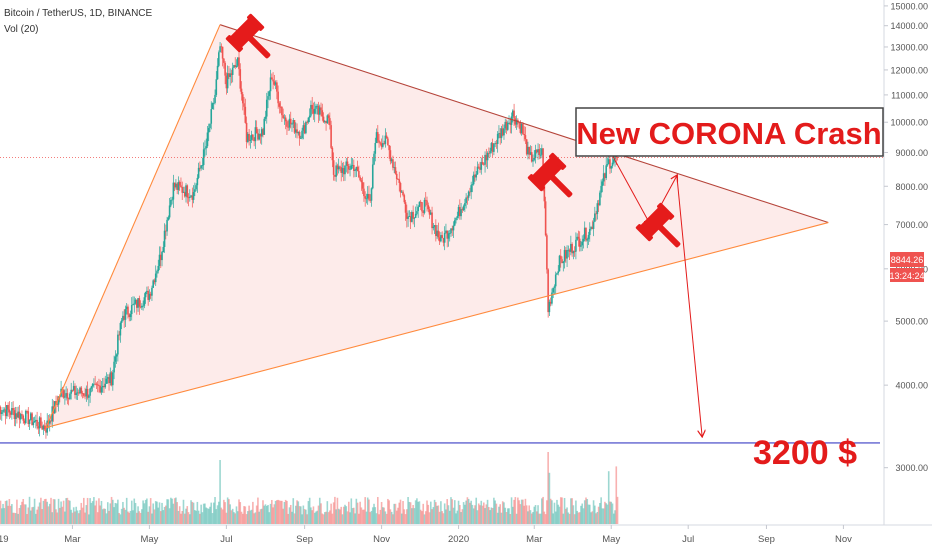 This screenshot has width=932, height=550. What do you see at coordinates (728, 133) in the screenshot?
I see `headline-text: New CORONA Crash` at bounding box center [728, 133].